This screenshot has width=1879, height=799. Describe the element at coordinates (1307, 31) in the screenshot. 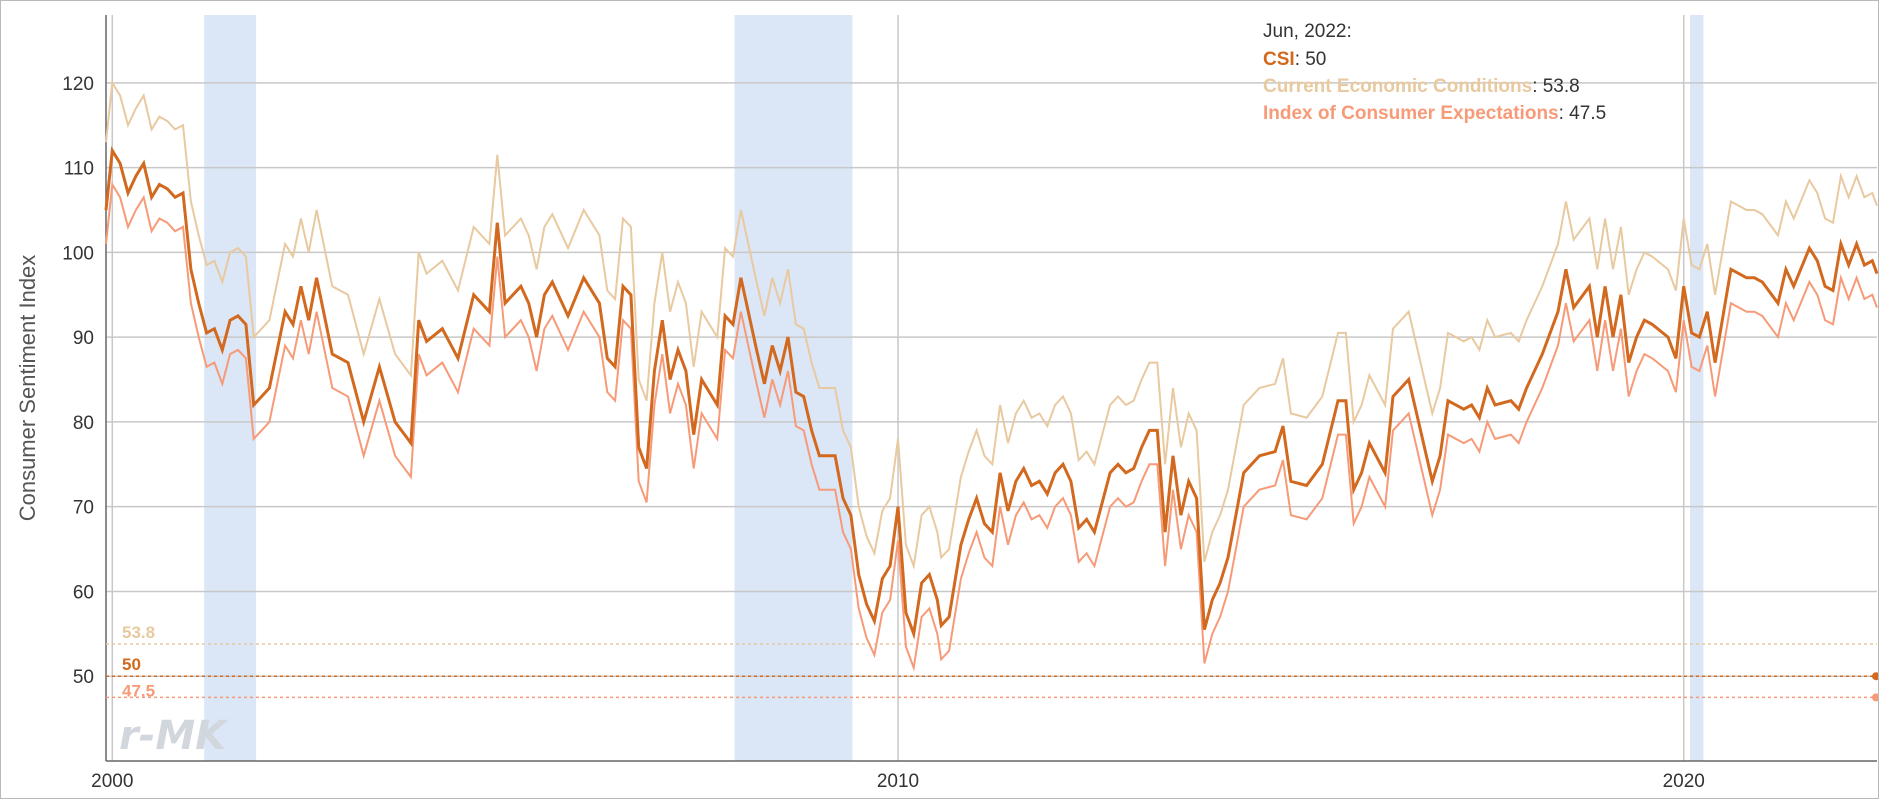

I see `tooltip-date: Jun, 2022:` at that location.